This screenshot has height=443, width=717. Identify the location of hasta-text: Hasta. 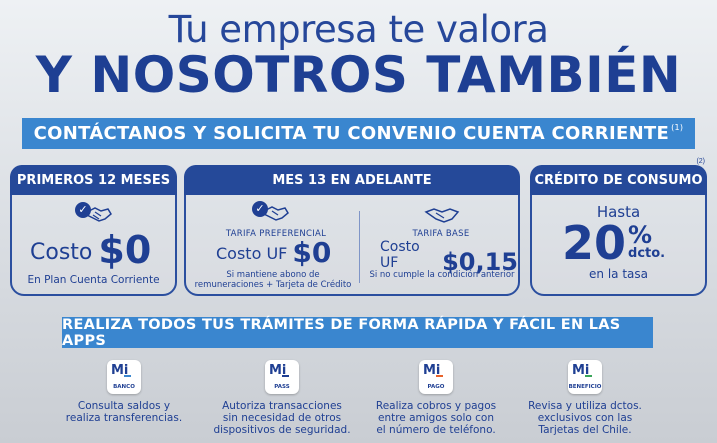
(618, 212).